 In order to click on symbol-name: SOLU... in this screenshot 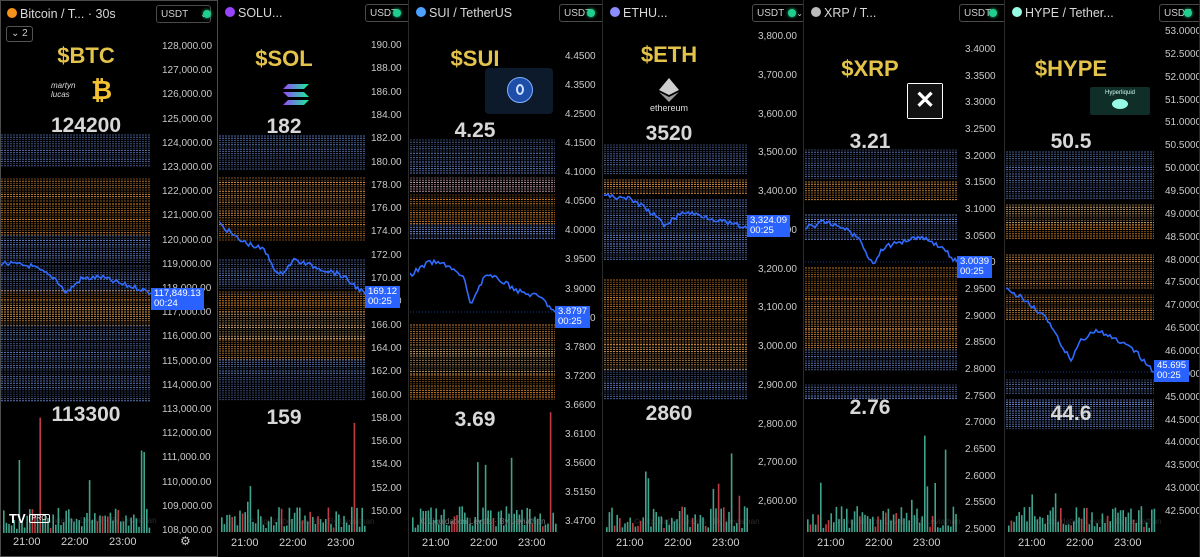, I will do `click(260, 13)`.